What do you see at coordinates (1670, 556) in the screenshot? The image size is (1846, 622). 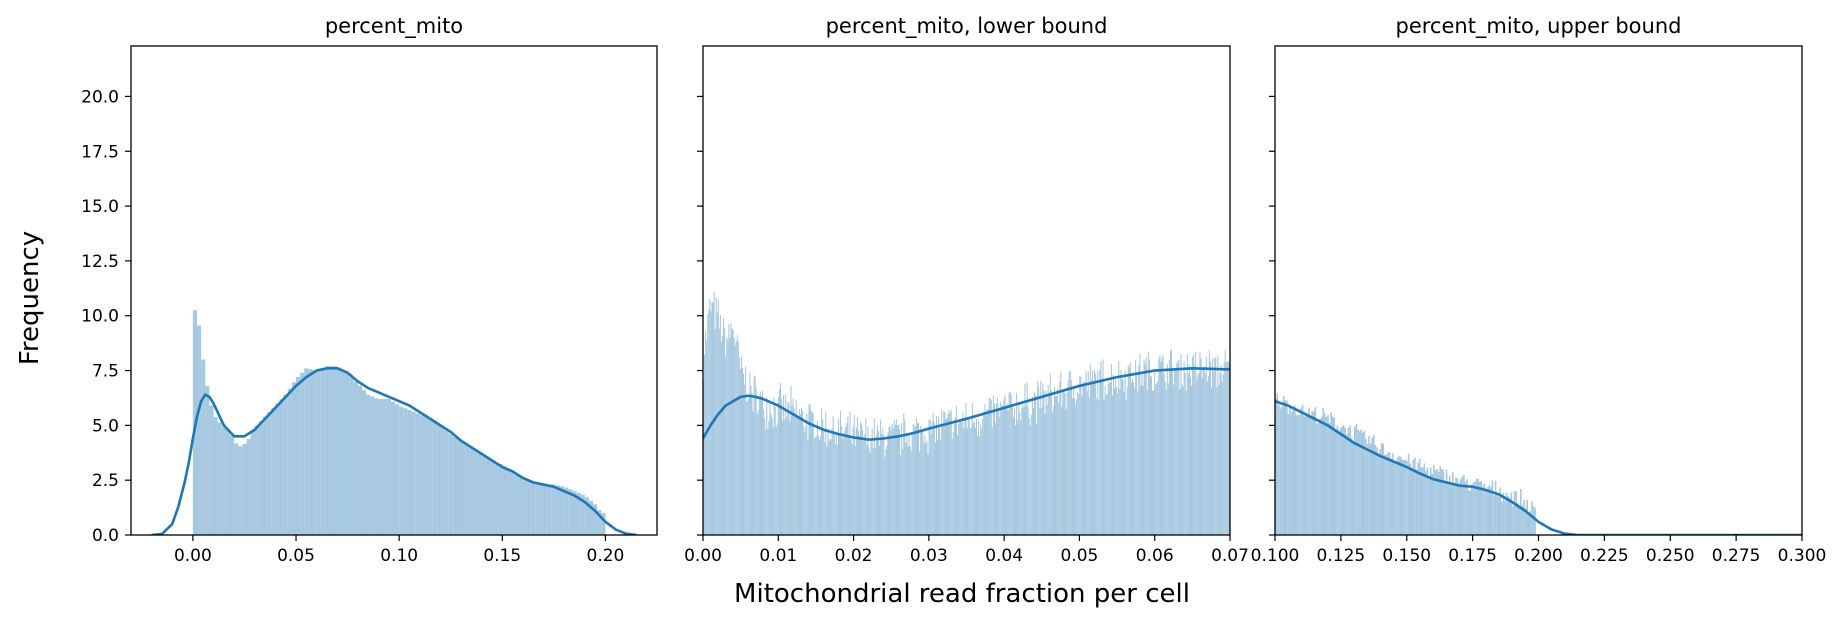 I see `x-tick-label: 0.250` at bounding box center [1670, 556].